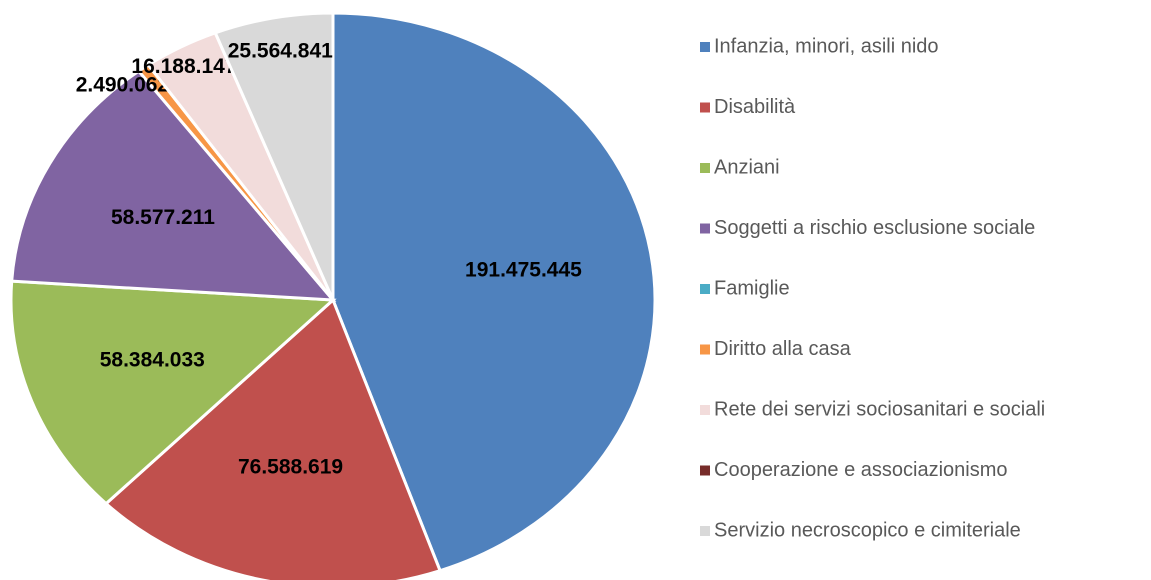 The height and width of the screenshot is (580, 1151). Describe the element at coordinates (280, 50) in the screenshot. I see `data-label: 25.564.841` at that location.